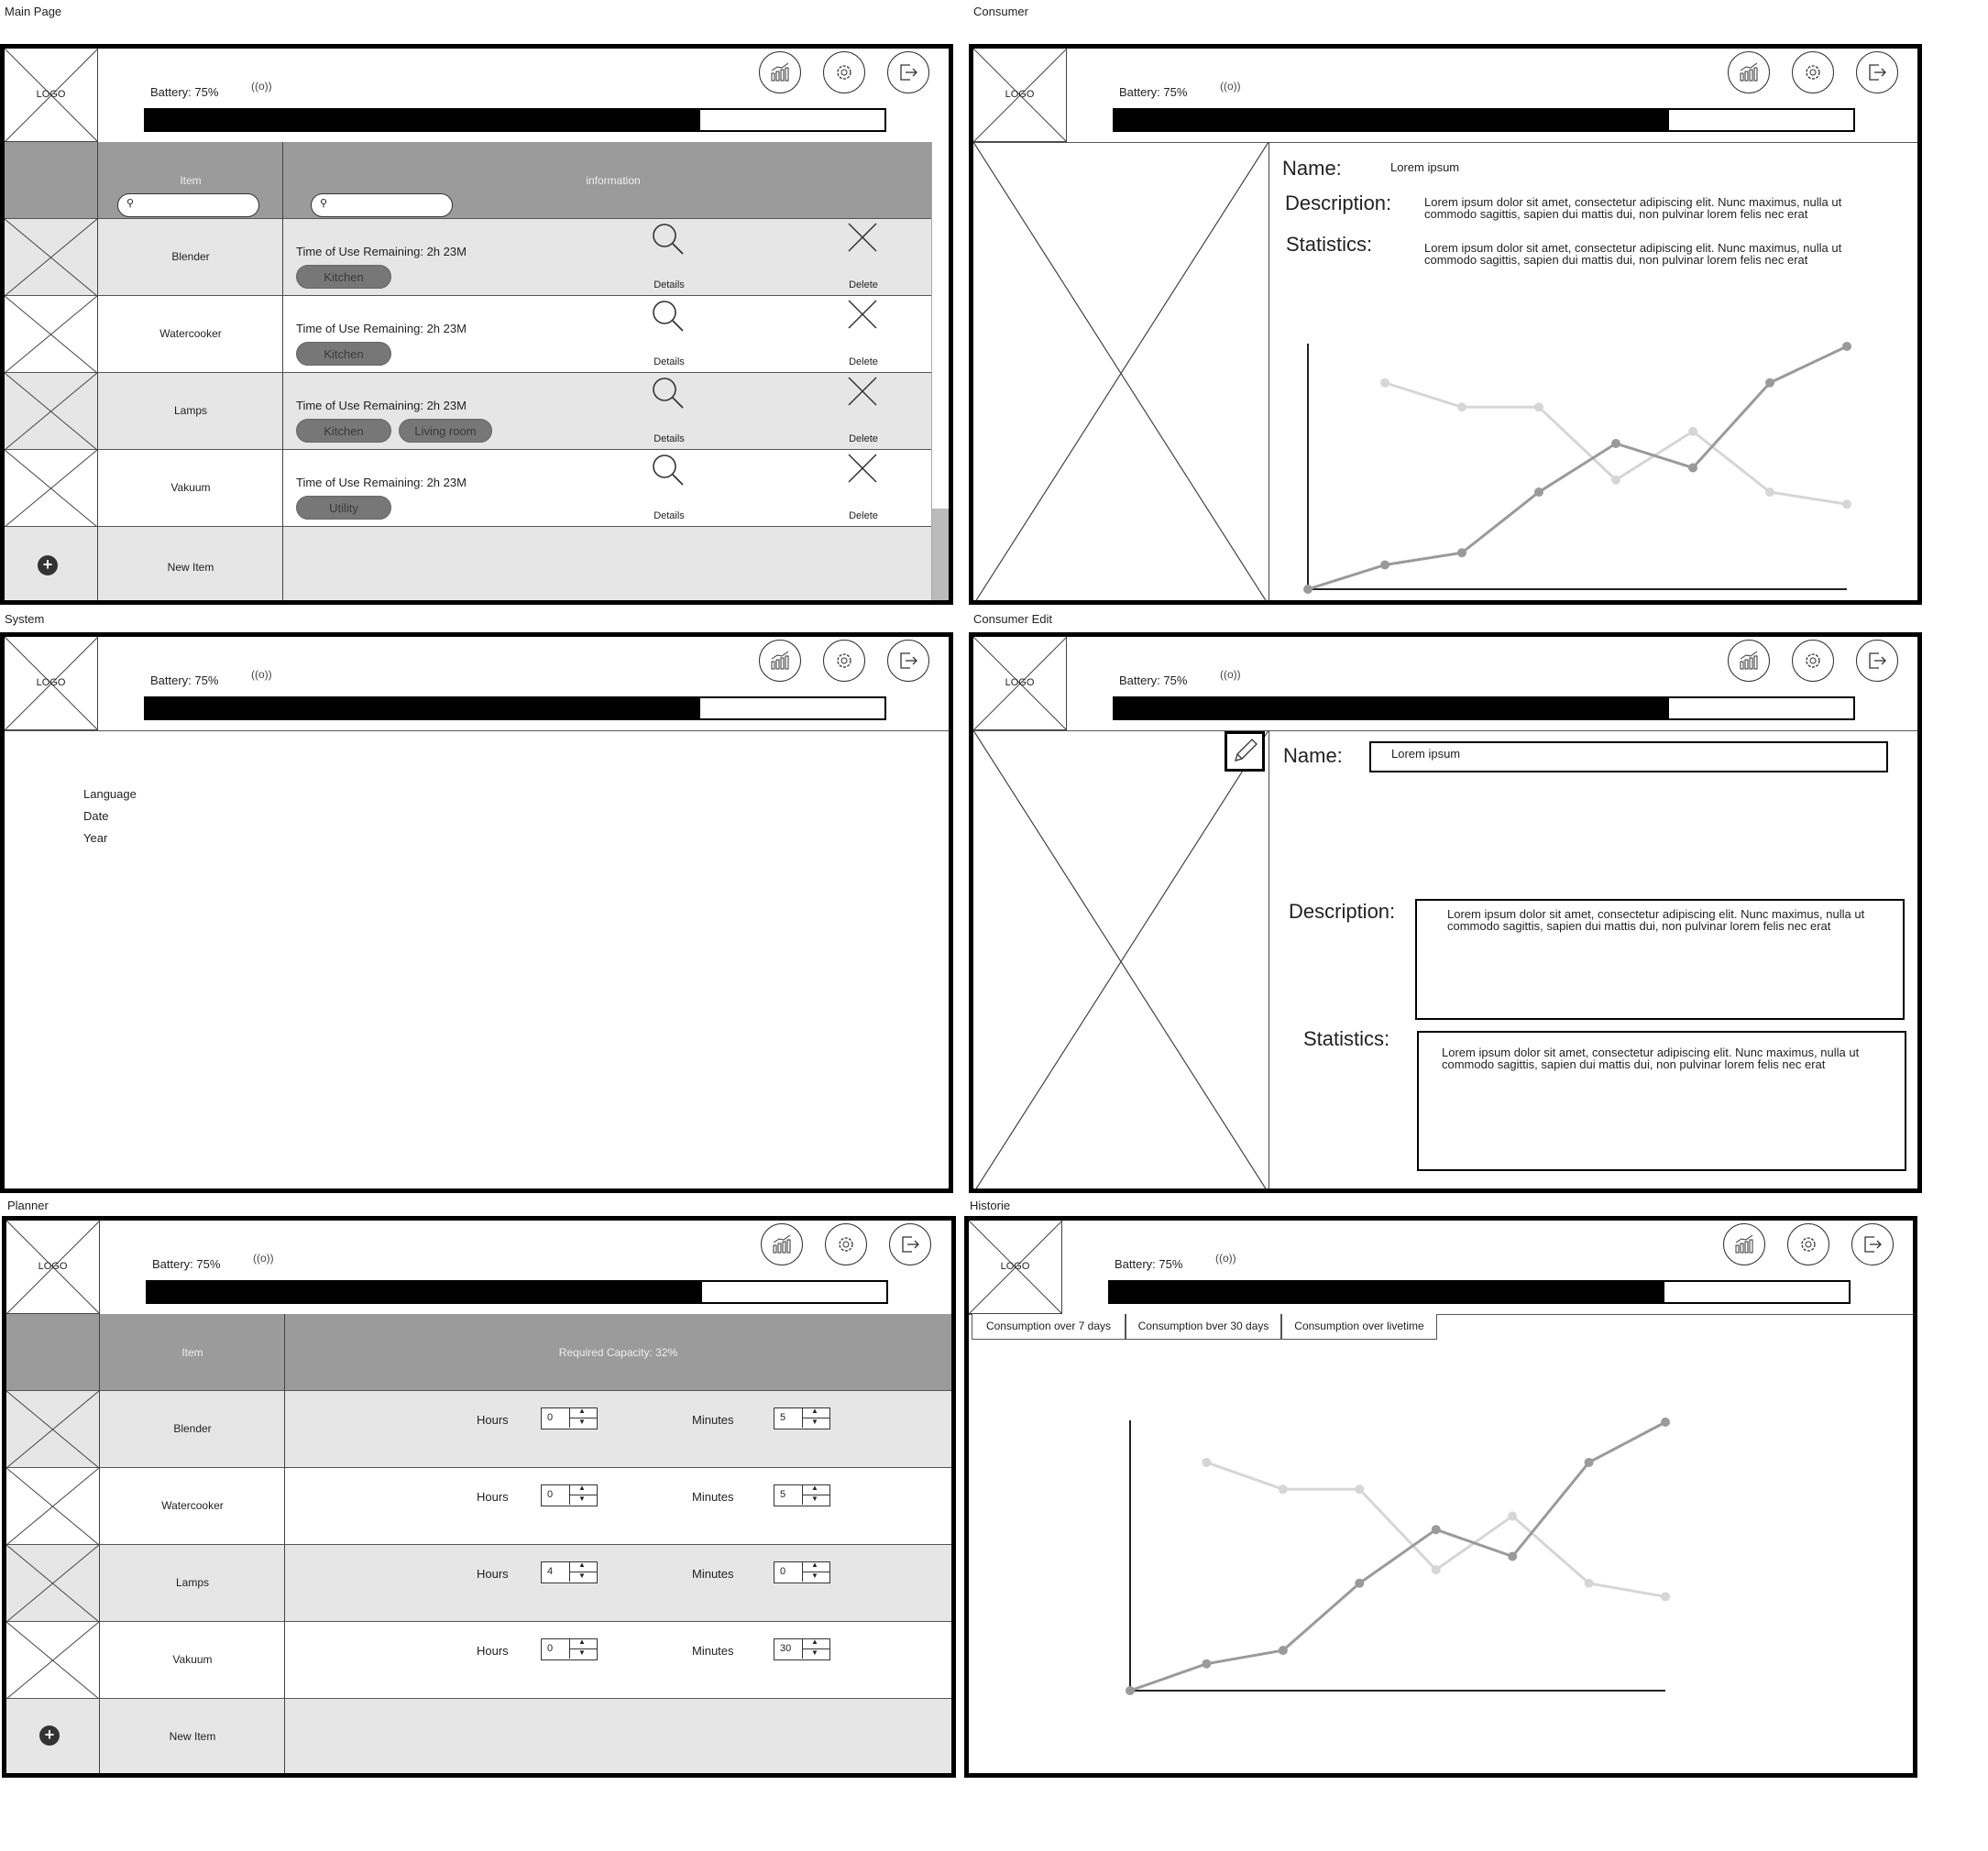 The width and height of the screenshot is (1988, 1851). I want to click on logo-text: LOGO, so click(51, 95).